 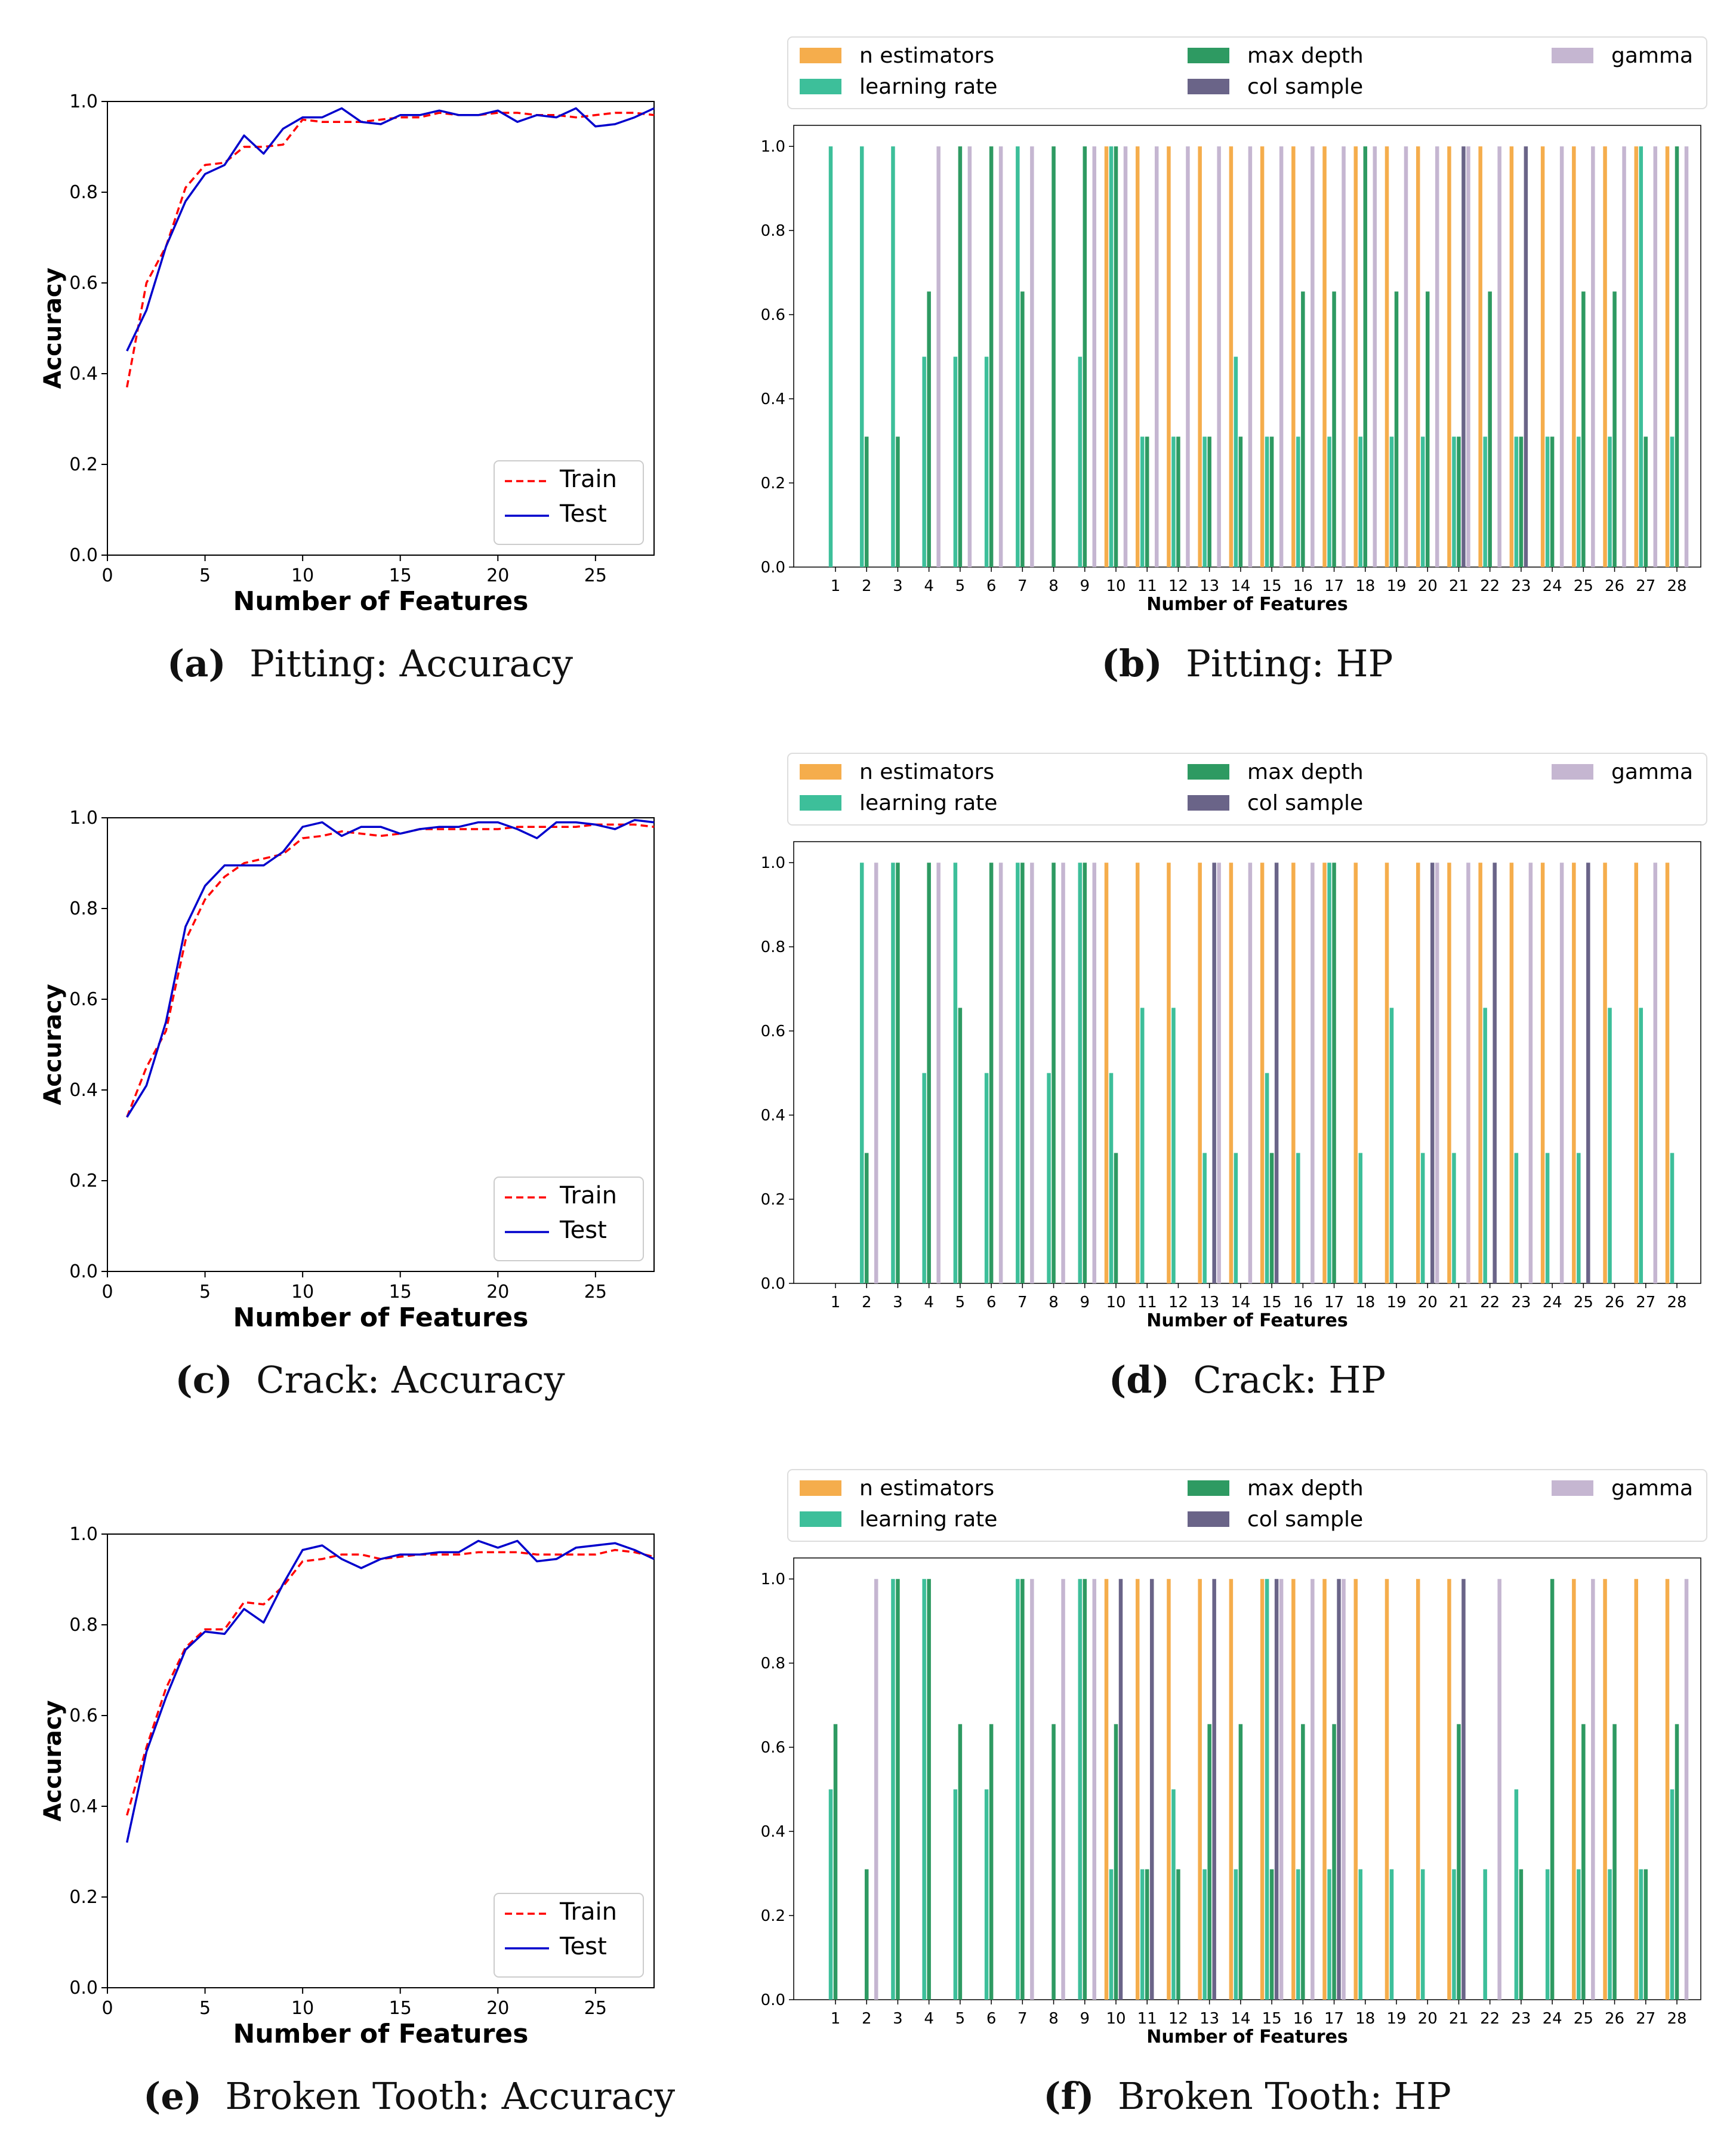 What do you see at coordinates (773, 568) in the screenshot?
I see `y-tick-label: 0.0` at bounding box center [773, 568].